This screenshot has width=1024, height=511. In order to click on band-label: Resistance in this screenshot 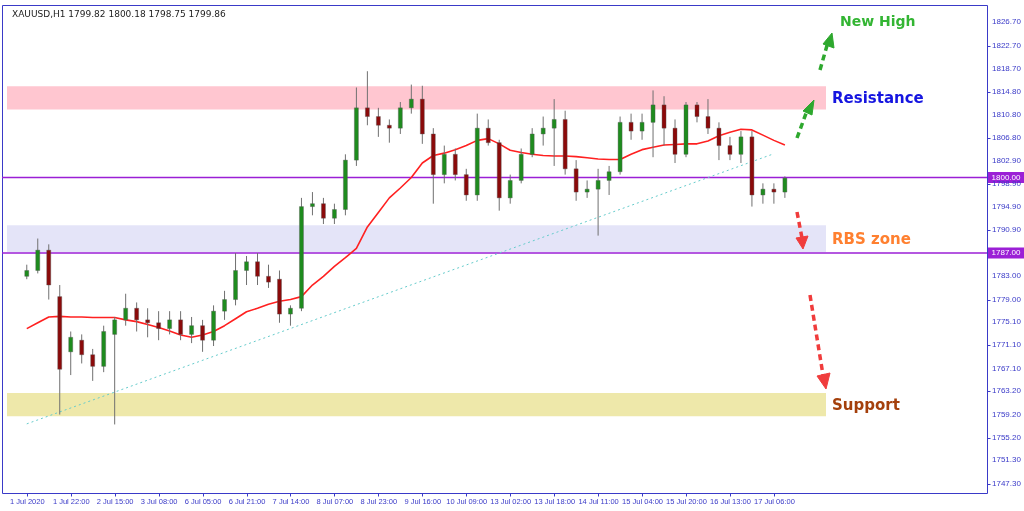, I will do `click(878, 97)`.